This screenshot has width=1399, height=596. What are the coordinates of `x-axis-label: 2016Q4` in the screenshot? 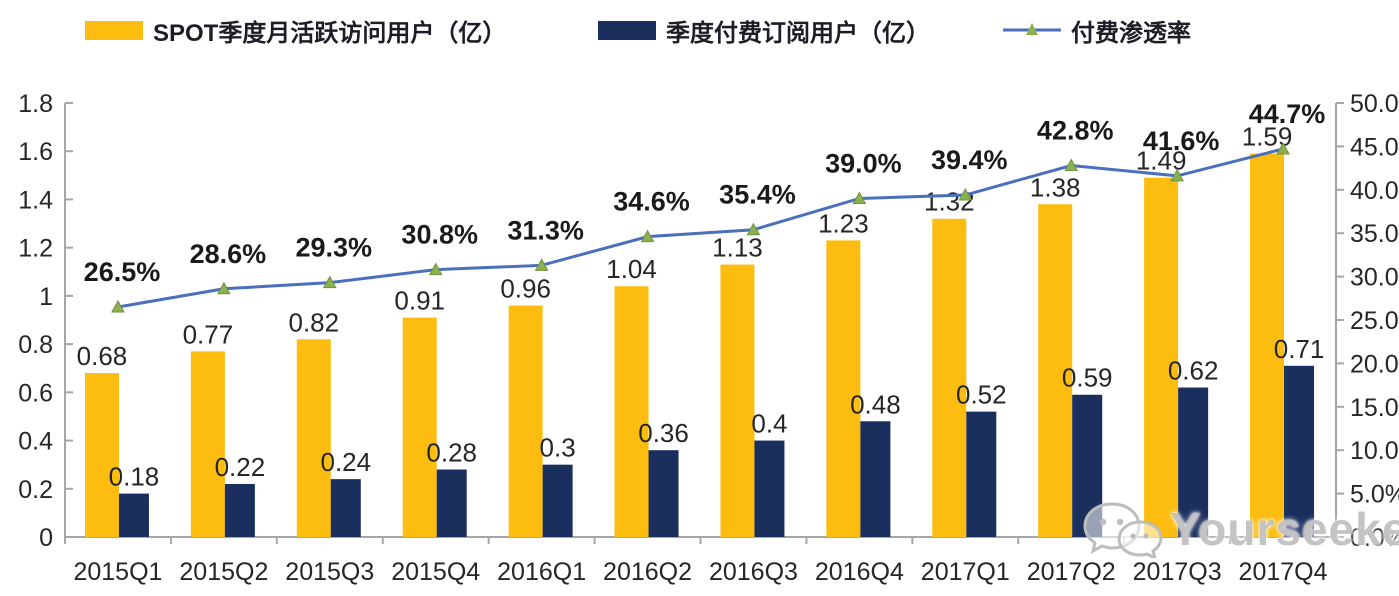 It's located at (859, 572).